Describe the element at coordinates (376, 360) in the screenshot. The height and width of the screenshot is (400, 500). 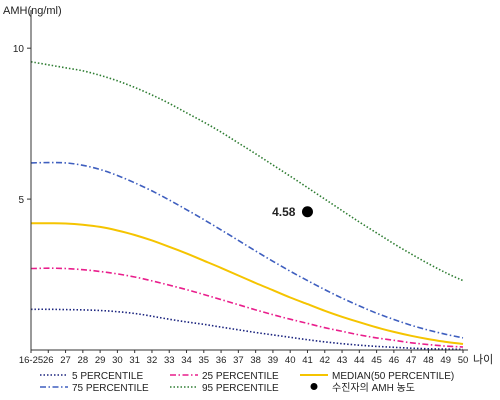
I see `x-tick-label: 45` at that location.